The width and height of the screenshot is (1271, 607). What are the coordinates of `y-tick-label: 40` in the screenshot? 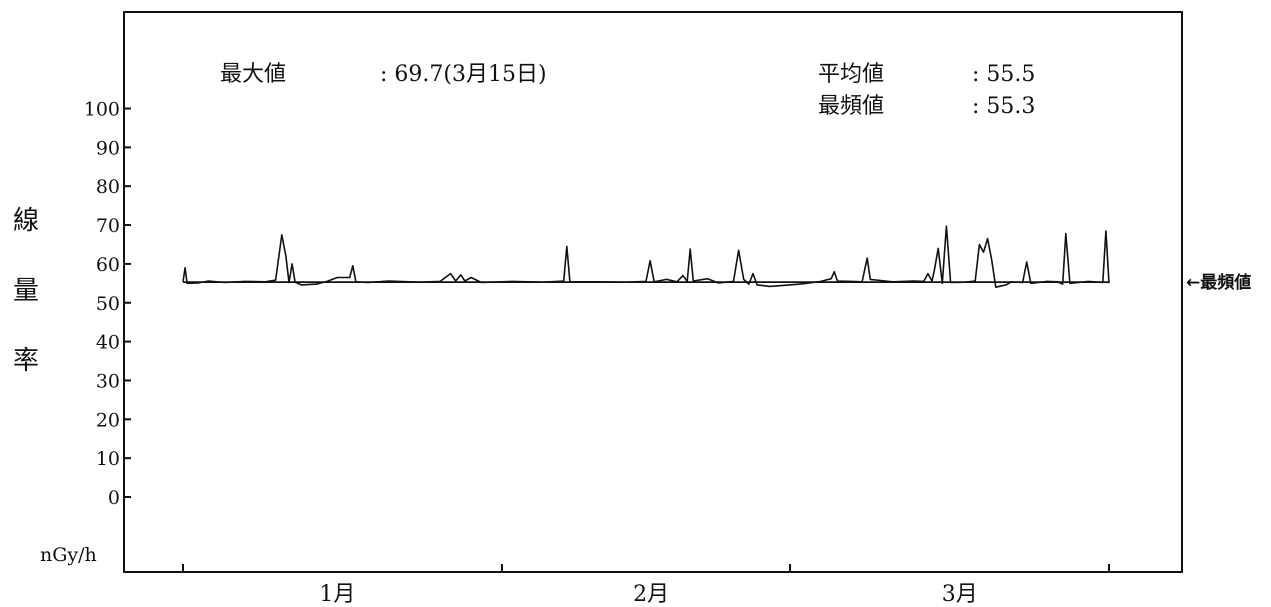 It's located at (108, 343).